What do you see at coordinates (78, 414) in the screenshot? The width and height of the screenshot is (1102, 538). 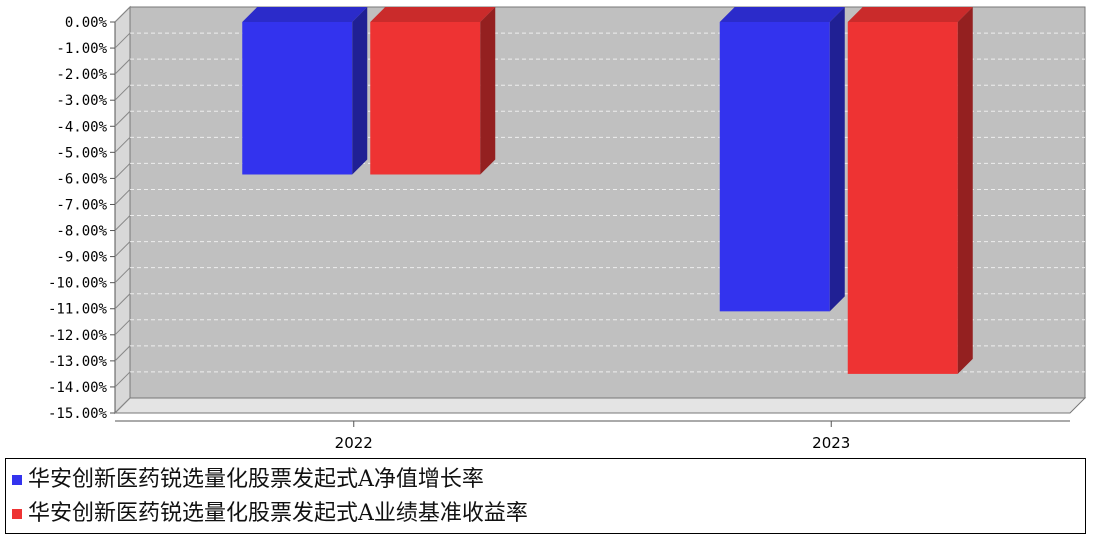 I see `y-tick-label: -15.00%` at bounding box center [78, 414].